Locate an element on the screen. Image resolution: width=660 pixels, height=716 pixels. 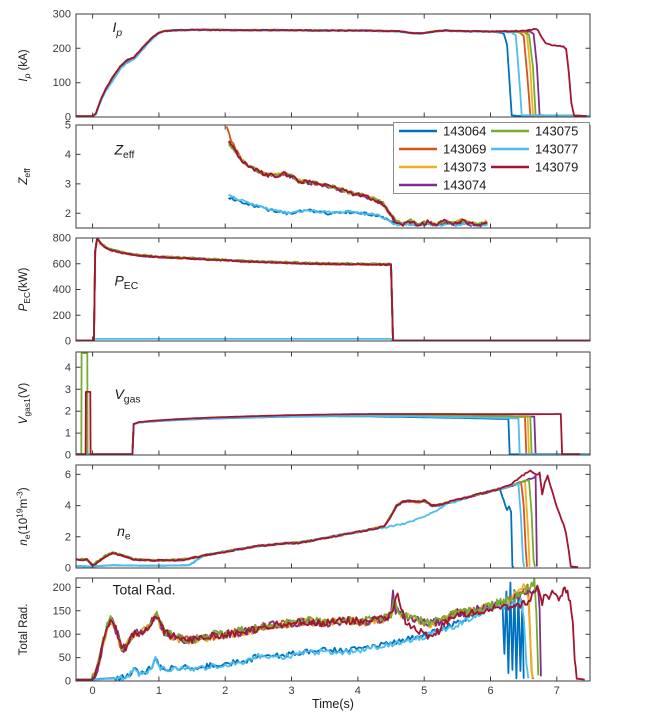
panel-frame-ip is located at coordinates (333, 65).